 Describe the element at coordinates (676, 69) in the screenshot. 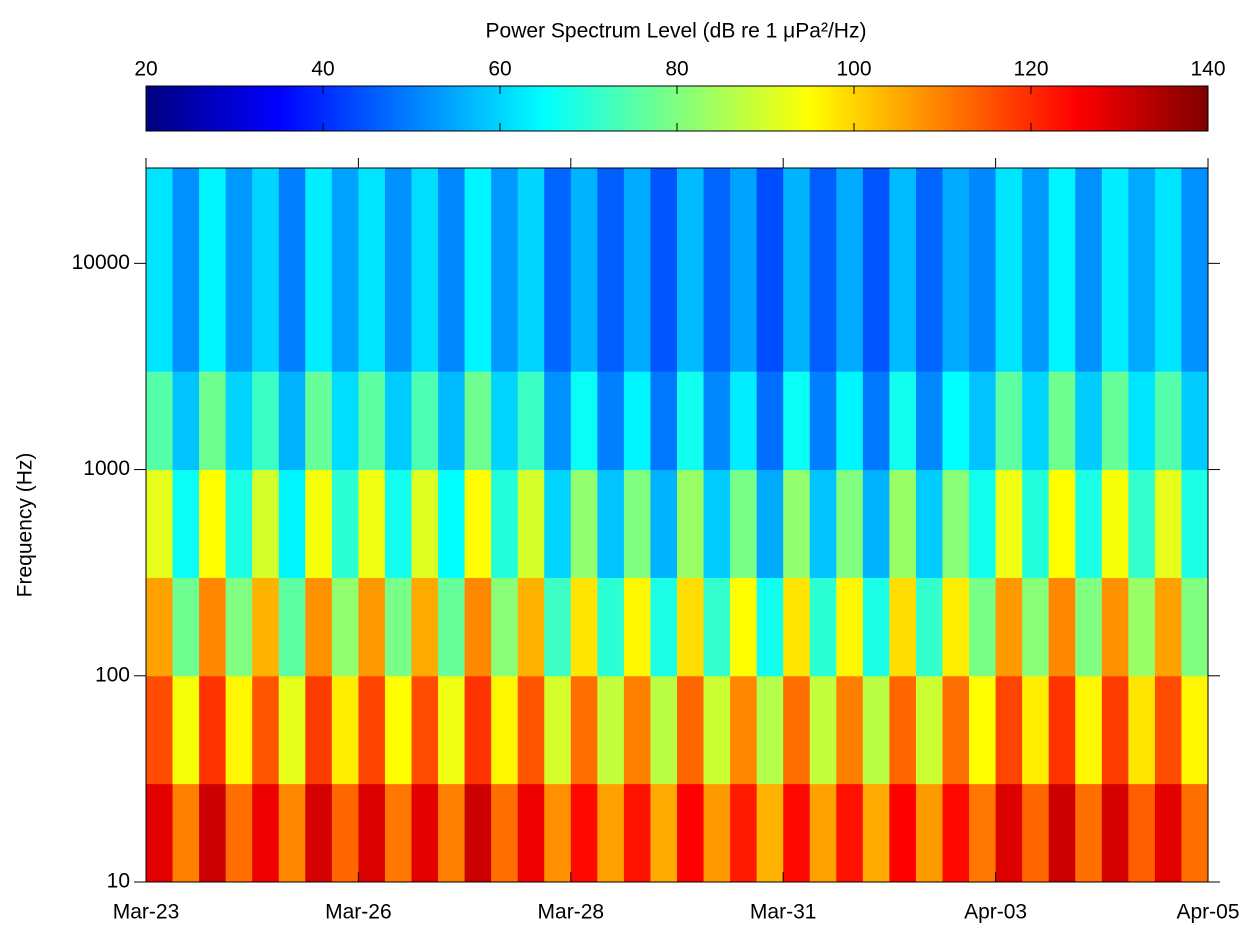

I see `colorbar-tick-label: 80` at that location.